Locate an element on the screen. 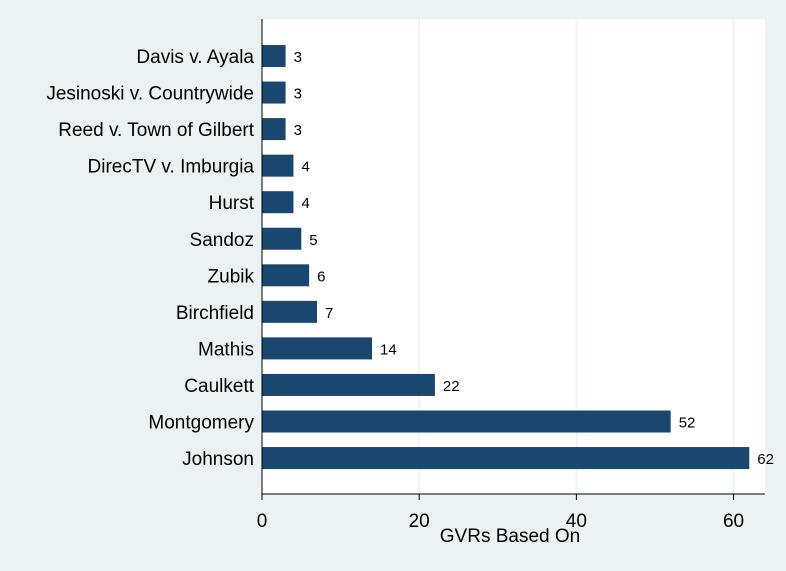 The image size is (786, 571). category-label: Jesinoski v. Countrywide is located at coordinates (150, 94).